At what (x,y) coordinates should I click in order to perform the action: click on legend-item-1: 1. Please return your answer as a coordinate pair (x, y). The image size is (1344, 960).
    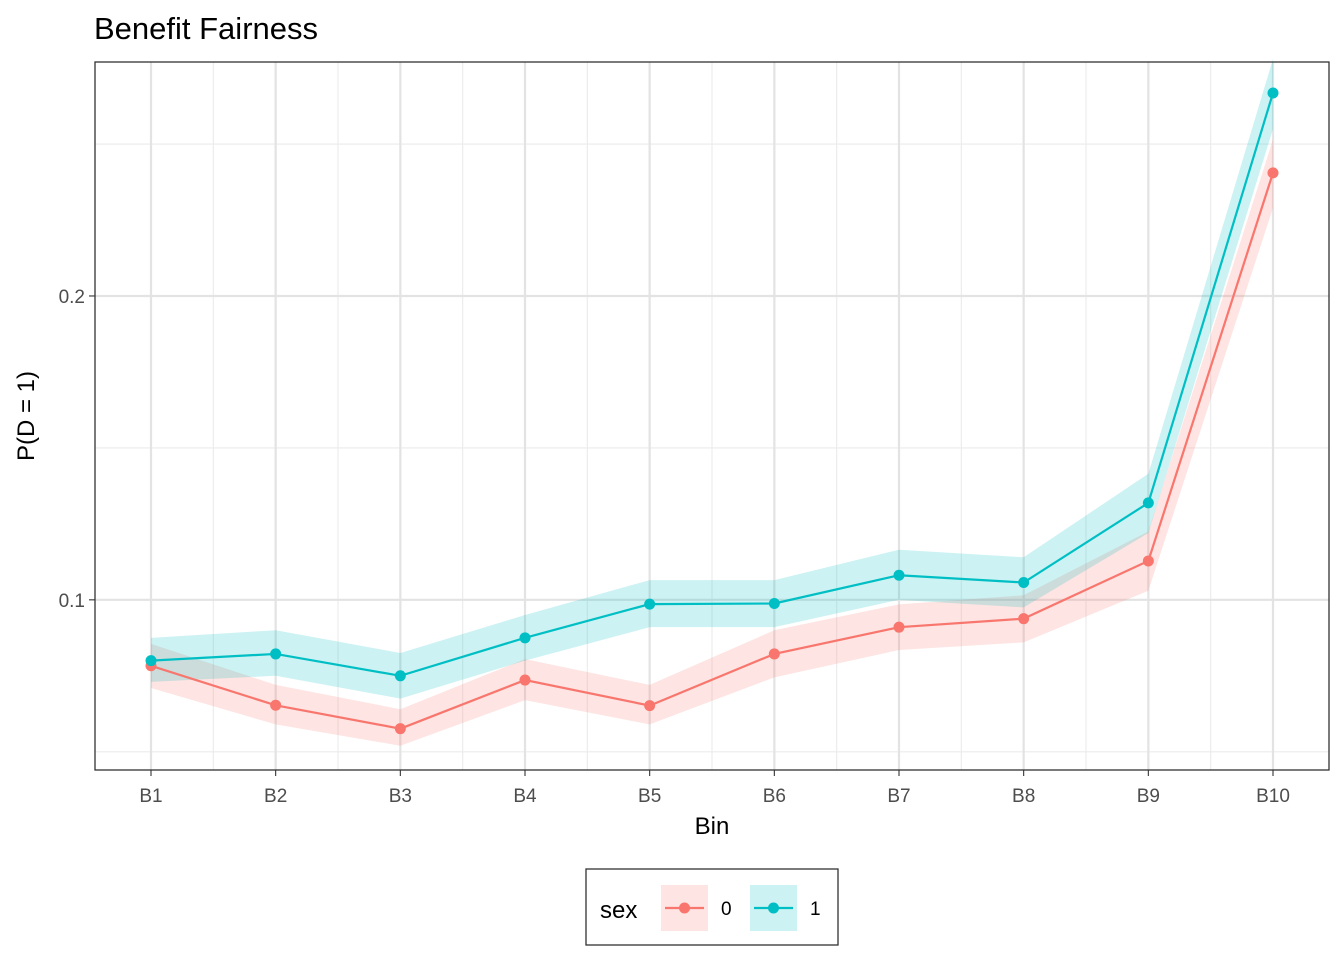
    Looking at the image, I should click on (785, 908).